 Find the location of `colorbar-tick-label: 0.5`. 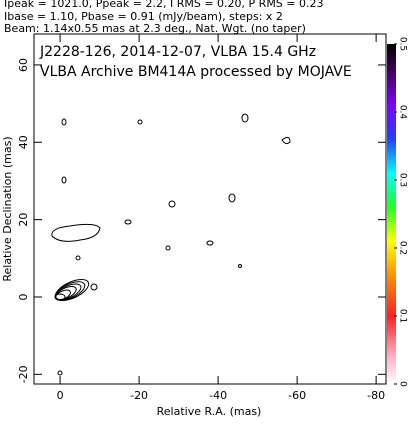

colorbar-tick-label: 0.5 is located at coordinates (403, 44).